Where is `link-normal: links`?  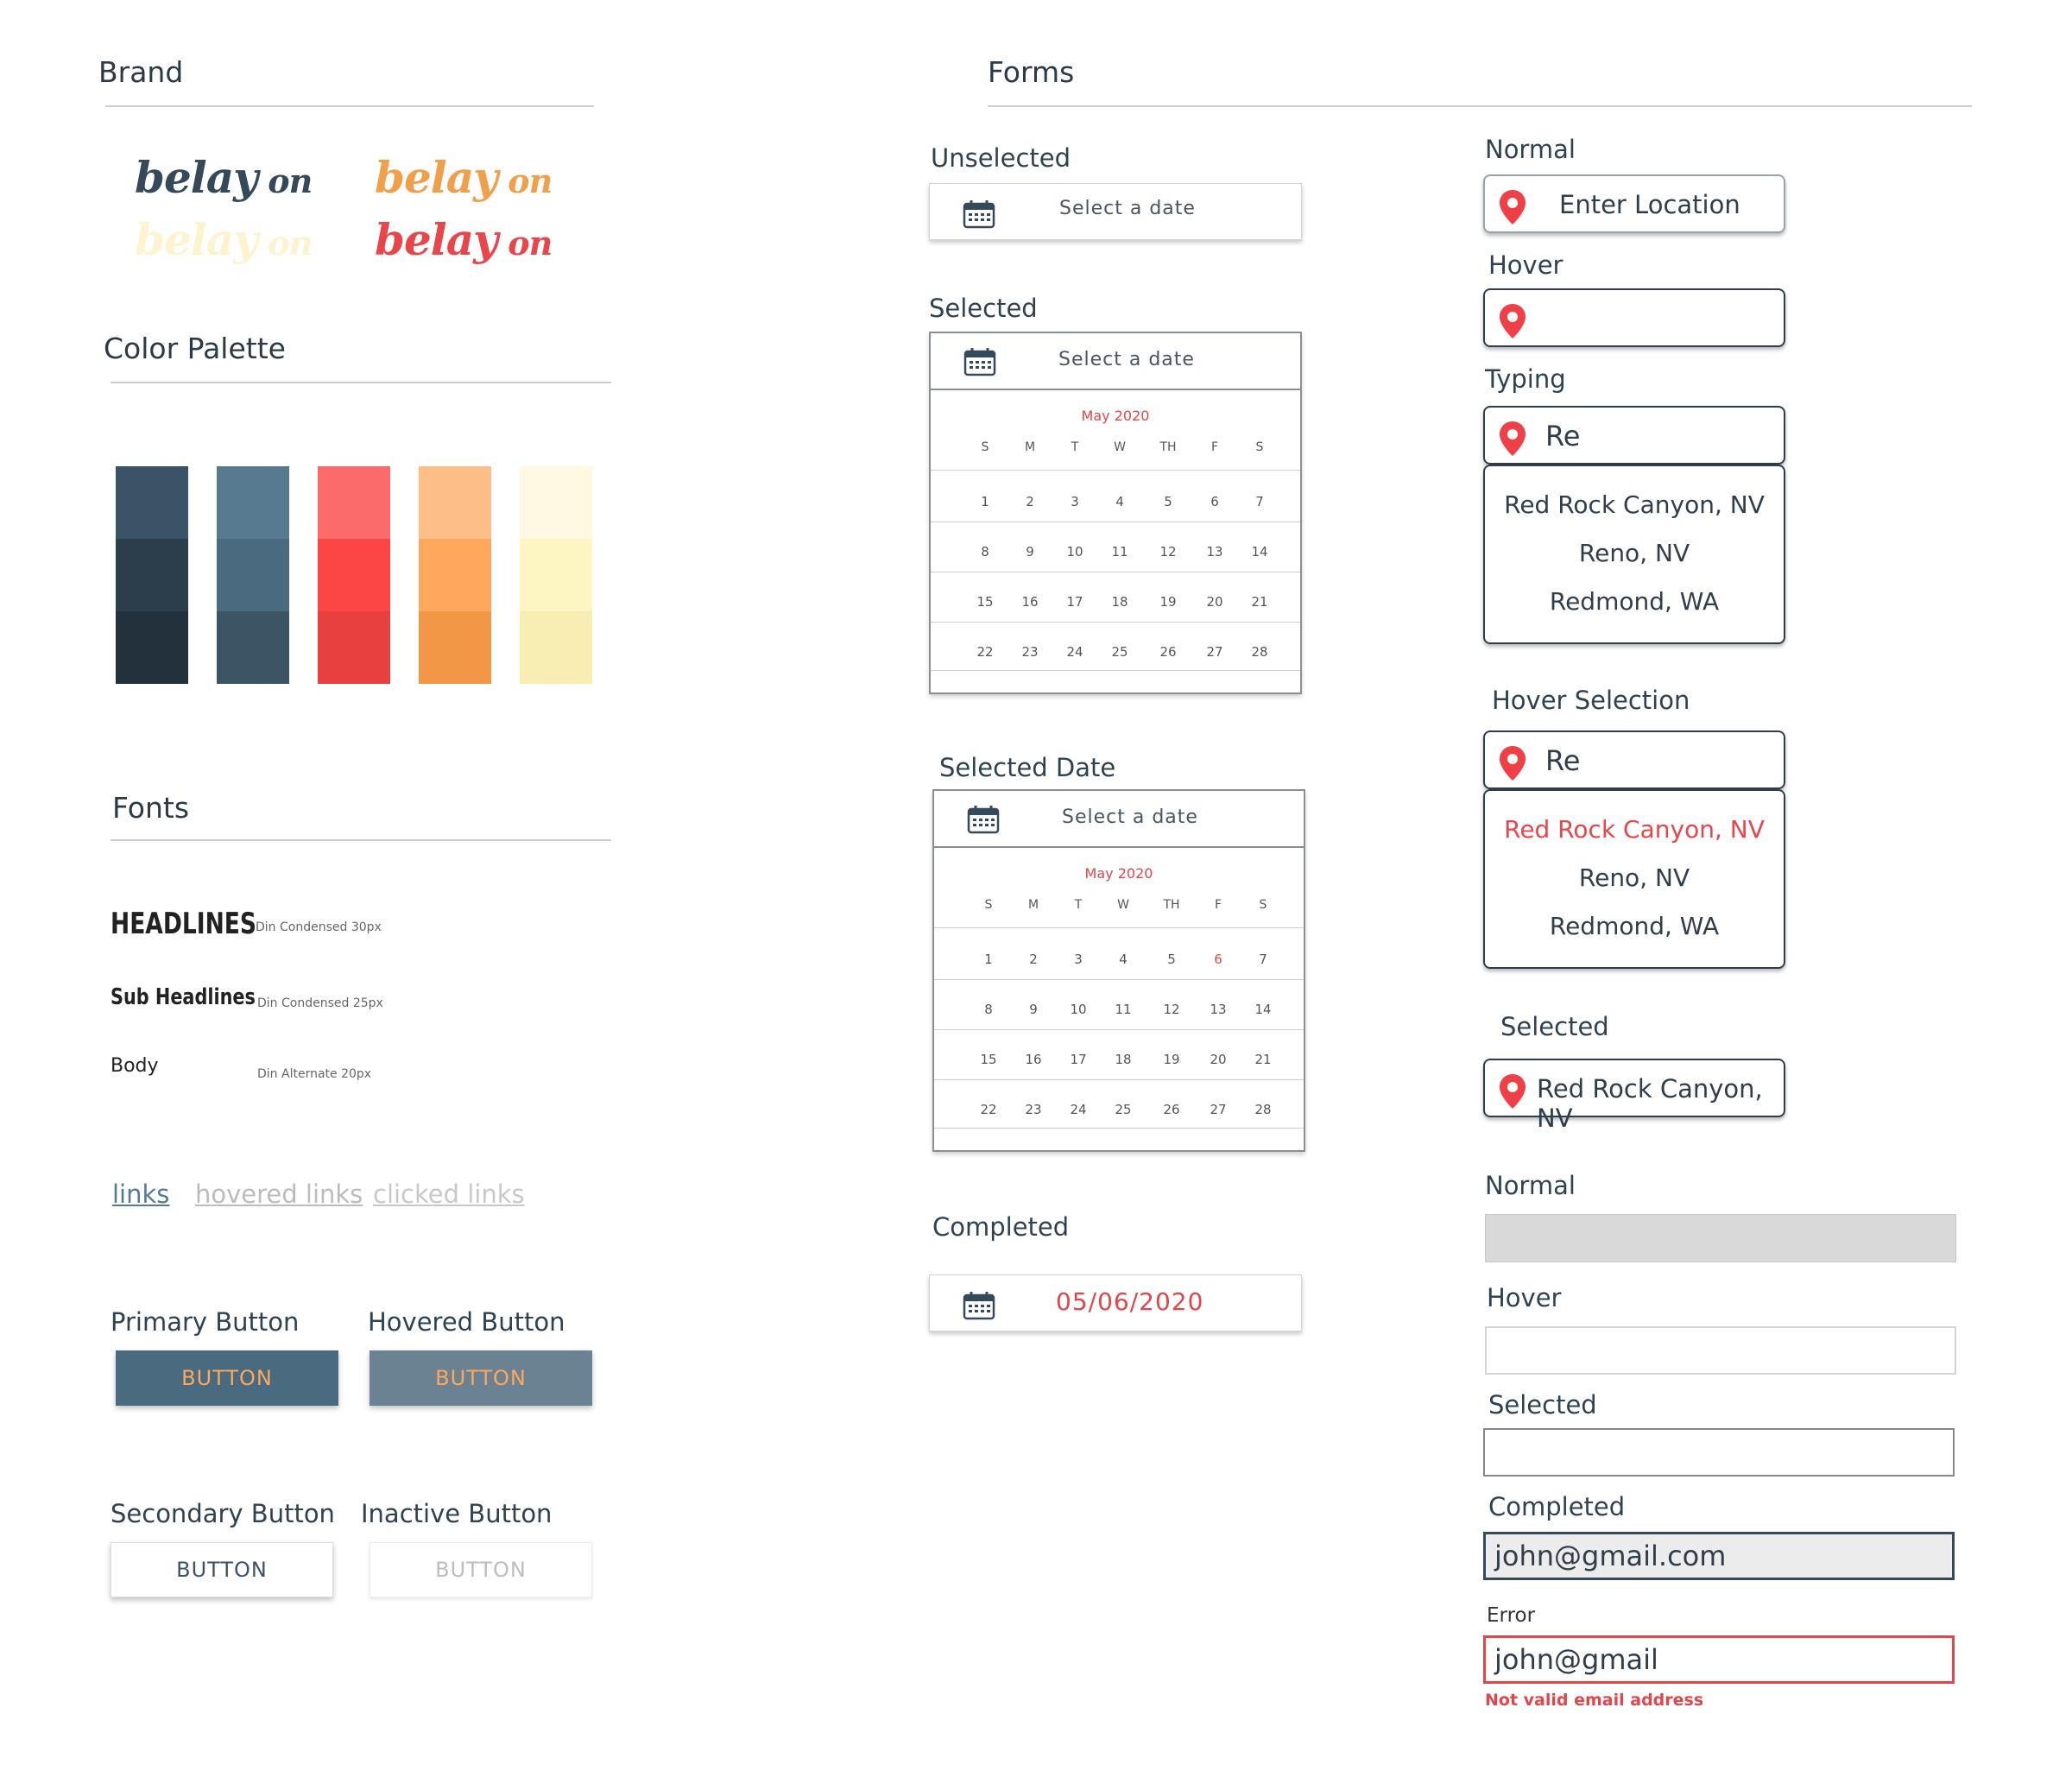
link-normal: links is located at coordinates (141, 1194).